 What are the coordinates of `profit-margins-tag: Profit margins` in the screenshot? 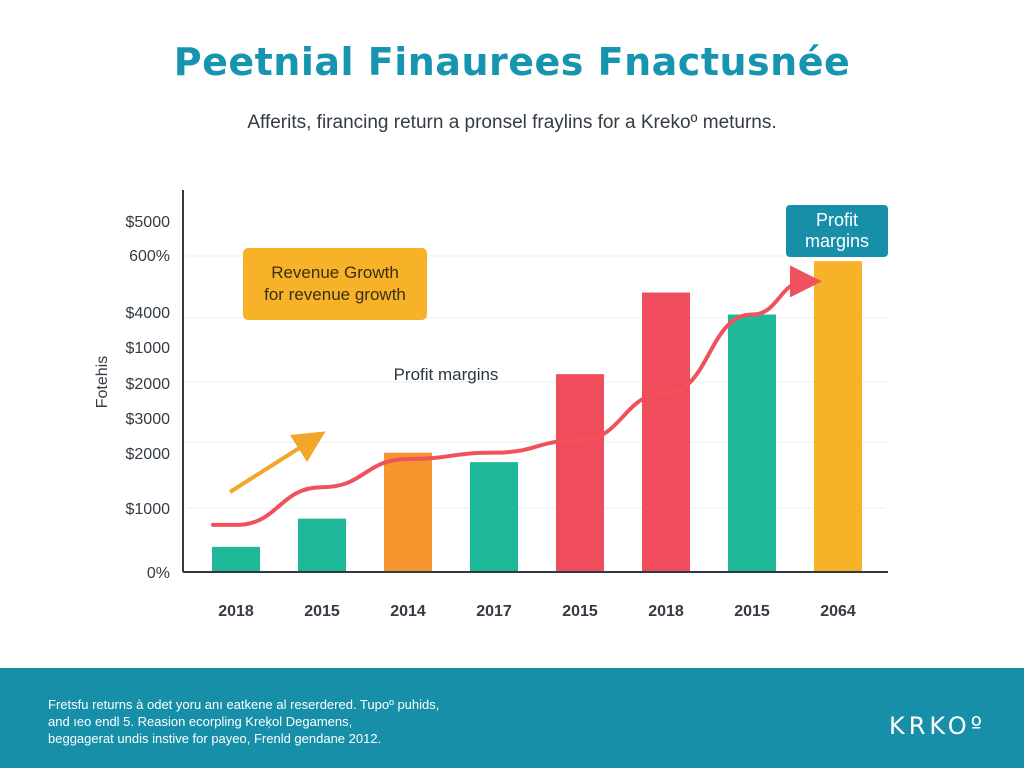 It's located at (837, 231).